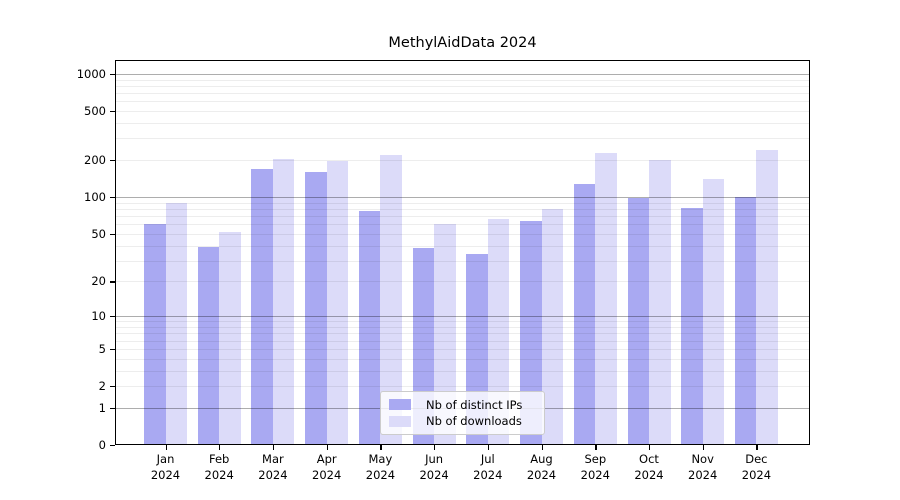 The image size is (900, 500). Describe the element at coordinates (462, 413) in the screenshot. I see `legend: Nb of distinct IPs Nb of downloads` at that location.